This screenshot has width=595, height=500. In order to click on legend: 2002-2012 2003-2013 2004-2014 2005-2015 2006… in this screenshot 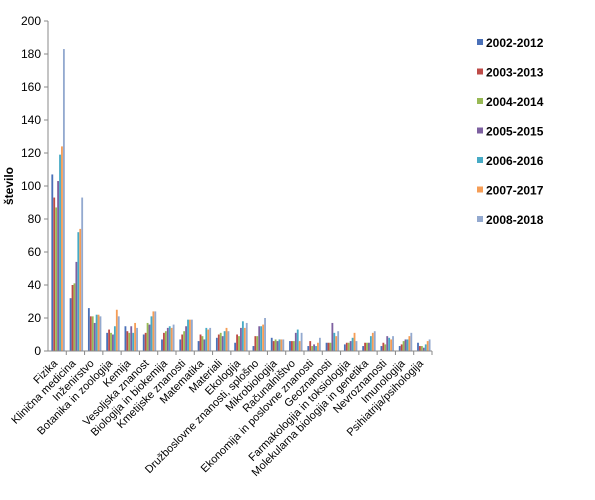, I will do `click(510, 131)`.